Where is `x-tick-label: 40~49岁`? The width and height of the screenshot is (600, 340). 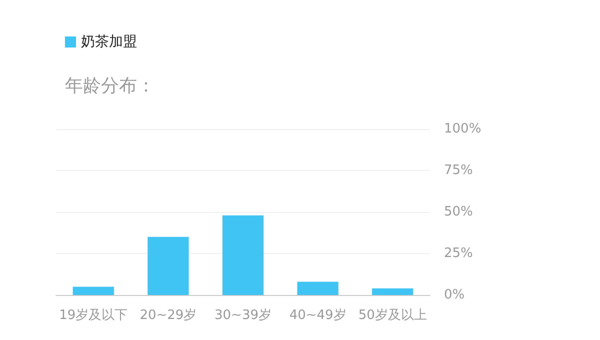 x-tick-label: 40~49岁 is located at coordinates (317, 315).